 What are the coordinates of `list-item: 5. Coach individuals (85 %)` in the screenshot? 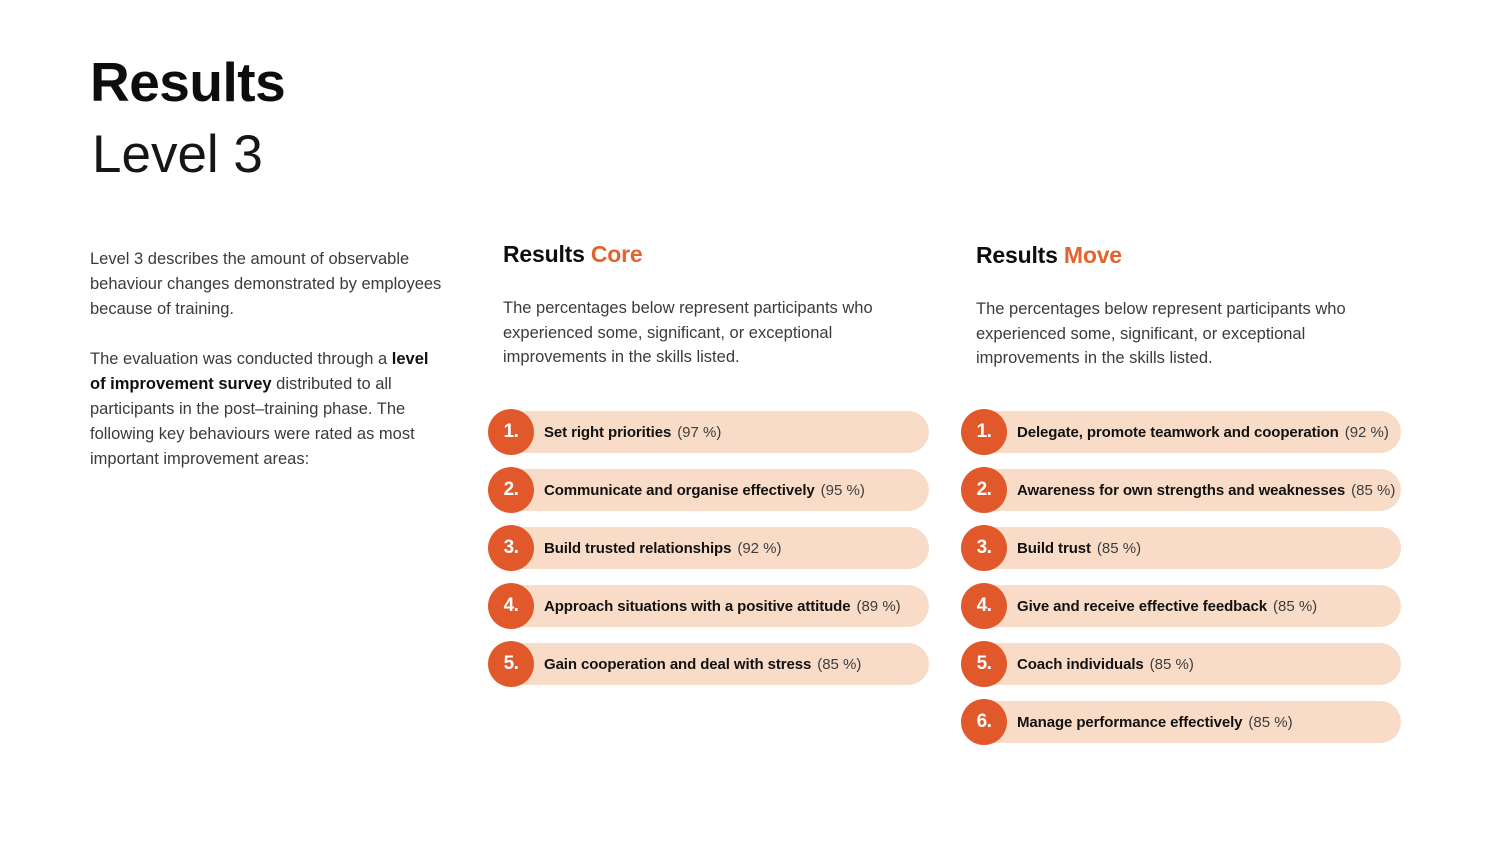 It's located at (1181, 664).